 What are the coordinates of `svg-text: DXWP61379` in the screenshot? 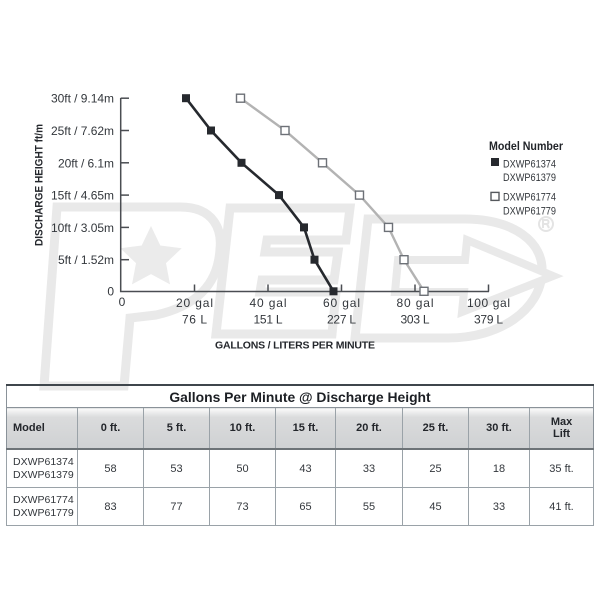 It's located at (529, 178).